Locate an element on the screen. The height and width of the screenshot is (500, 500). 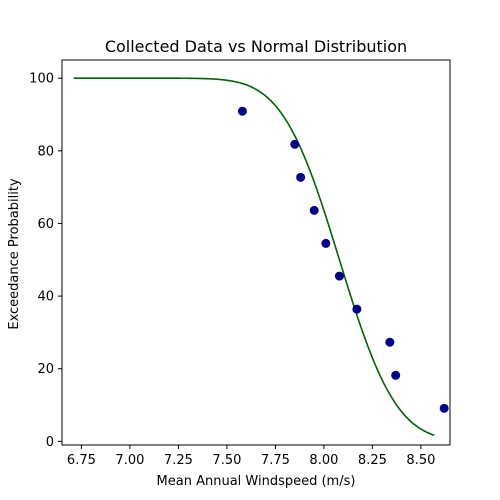
chart-title: Collected Data vs Normal Distribution is located at coordinates (256, 46).